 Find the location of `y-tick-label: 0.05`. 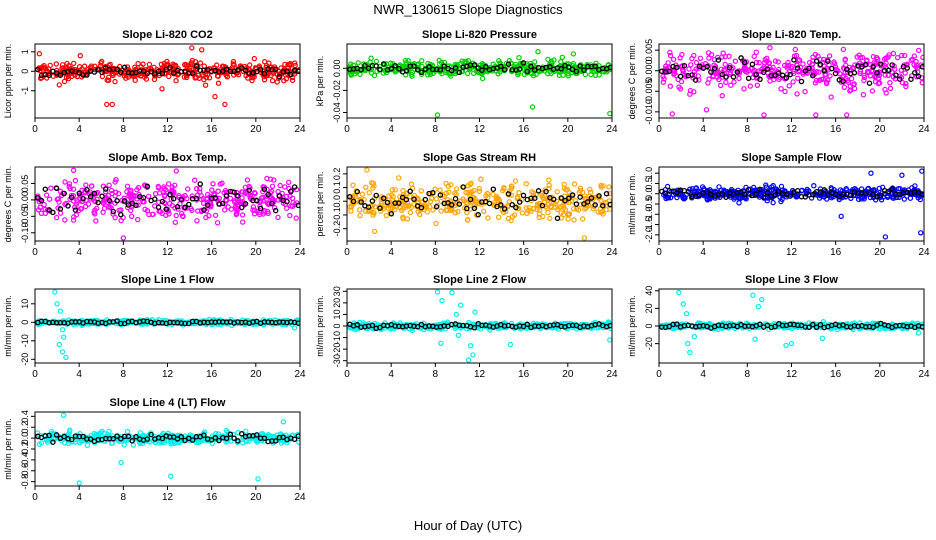

y-tick-label: 0.05 is located at coordinates (25, 184).